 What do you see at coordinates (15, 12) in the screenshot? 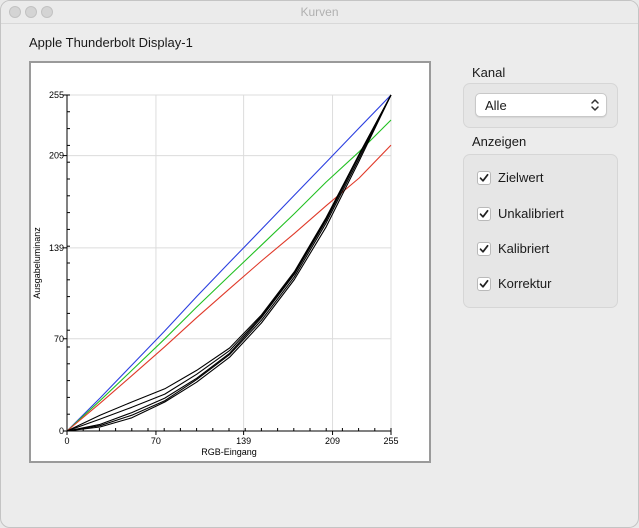
I see `close-window-button` at bounding box center [15, 12].